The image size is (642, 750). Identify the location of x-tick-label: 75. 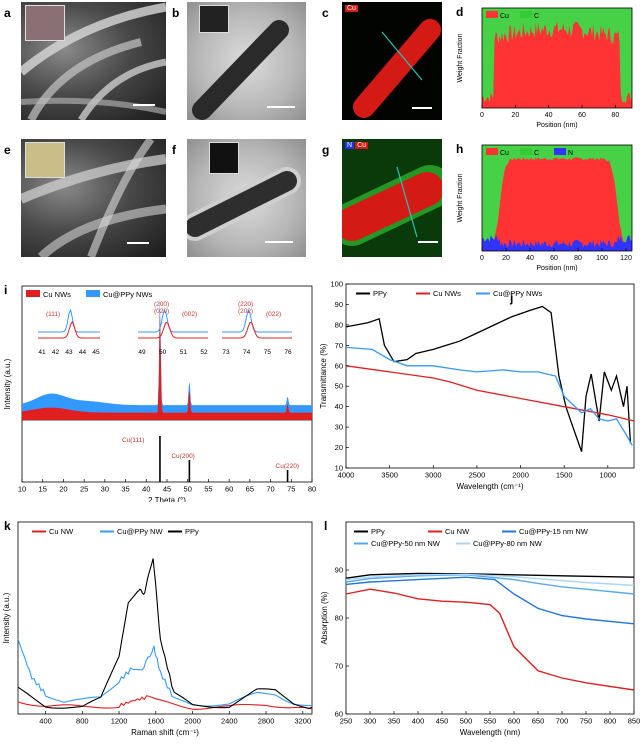
(291, 489).